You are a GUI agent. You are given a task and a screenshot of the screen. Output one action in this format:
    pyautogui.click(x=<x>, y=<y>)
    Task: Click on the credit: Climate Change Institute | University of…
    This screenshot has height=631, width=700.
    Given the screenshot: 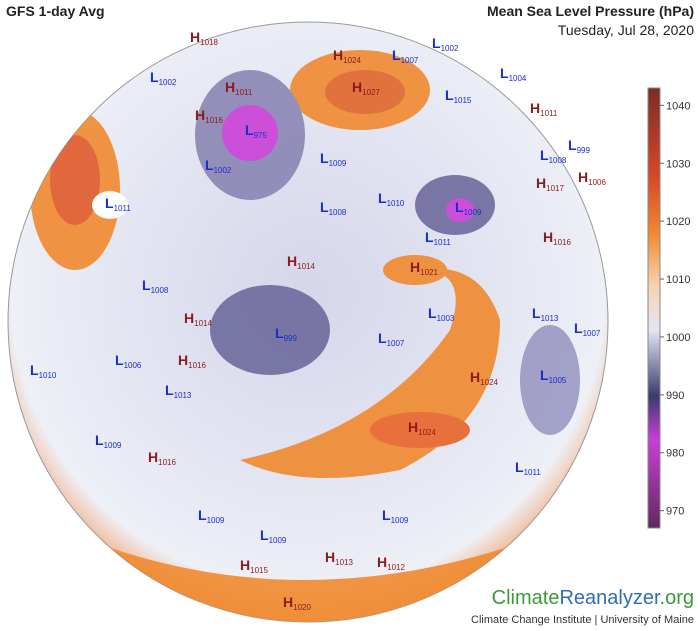 What is the action you would take?
    pyautogui.click(x=582, y=620)
    